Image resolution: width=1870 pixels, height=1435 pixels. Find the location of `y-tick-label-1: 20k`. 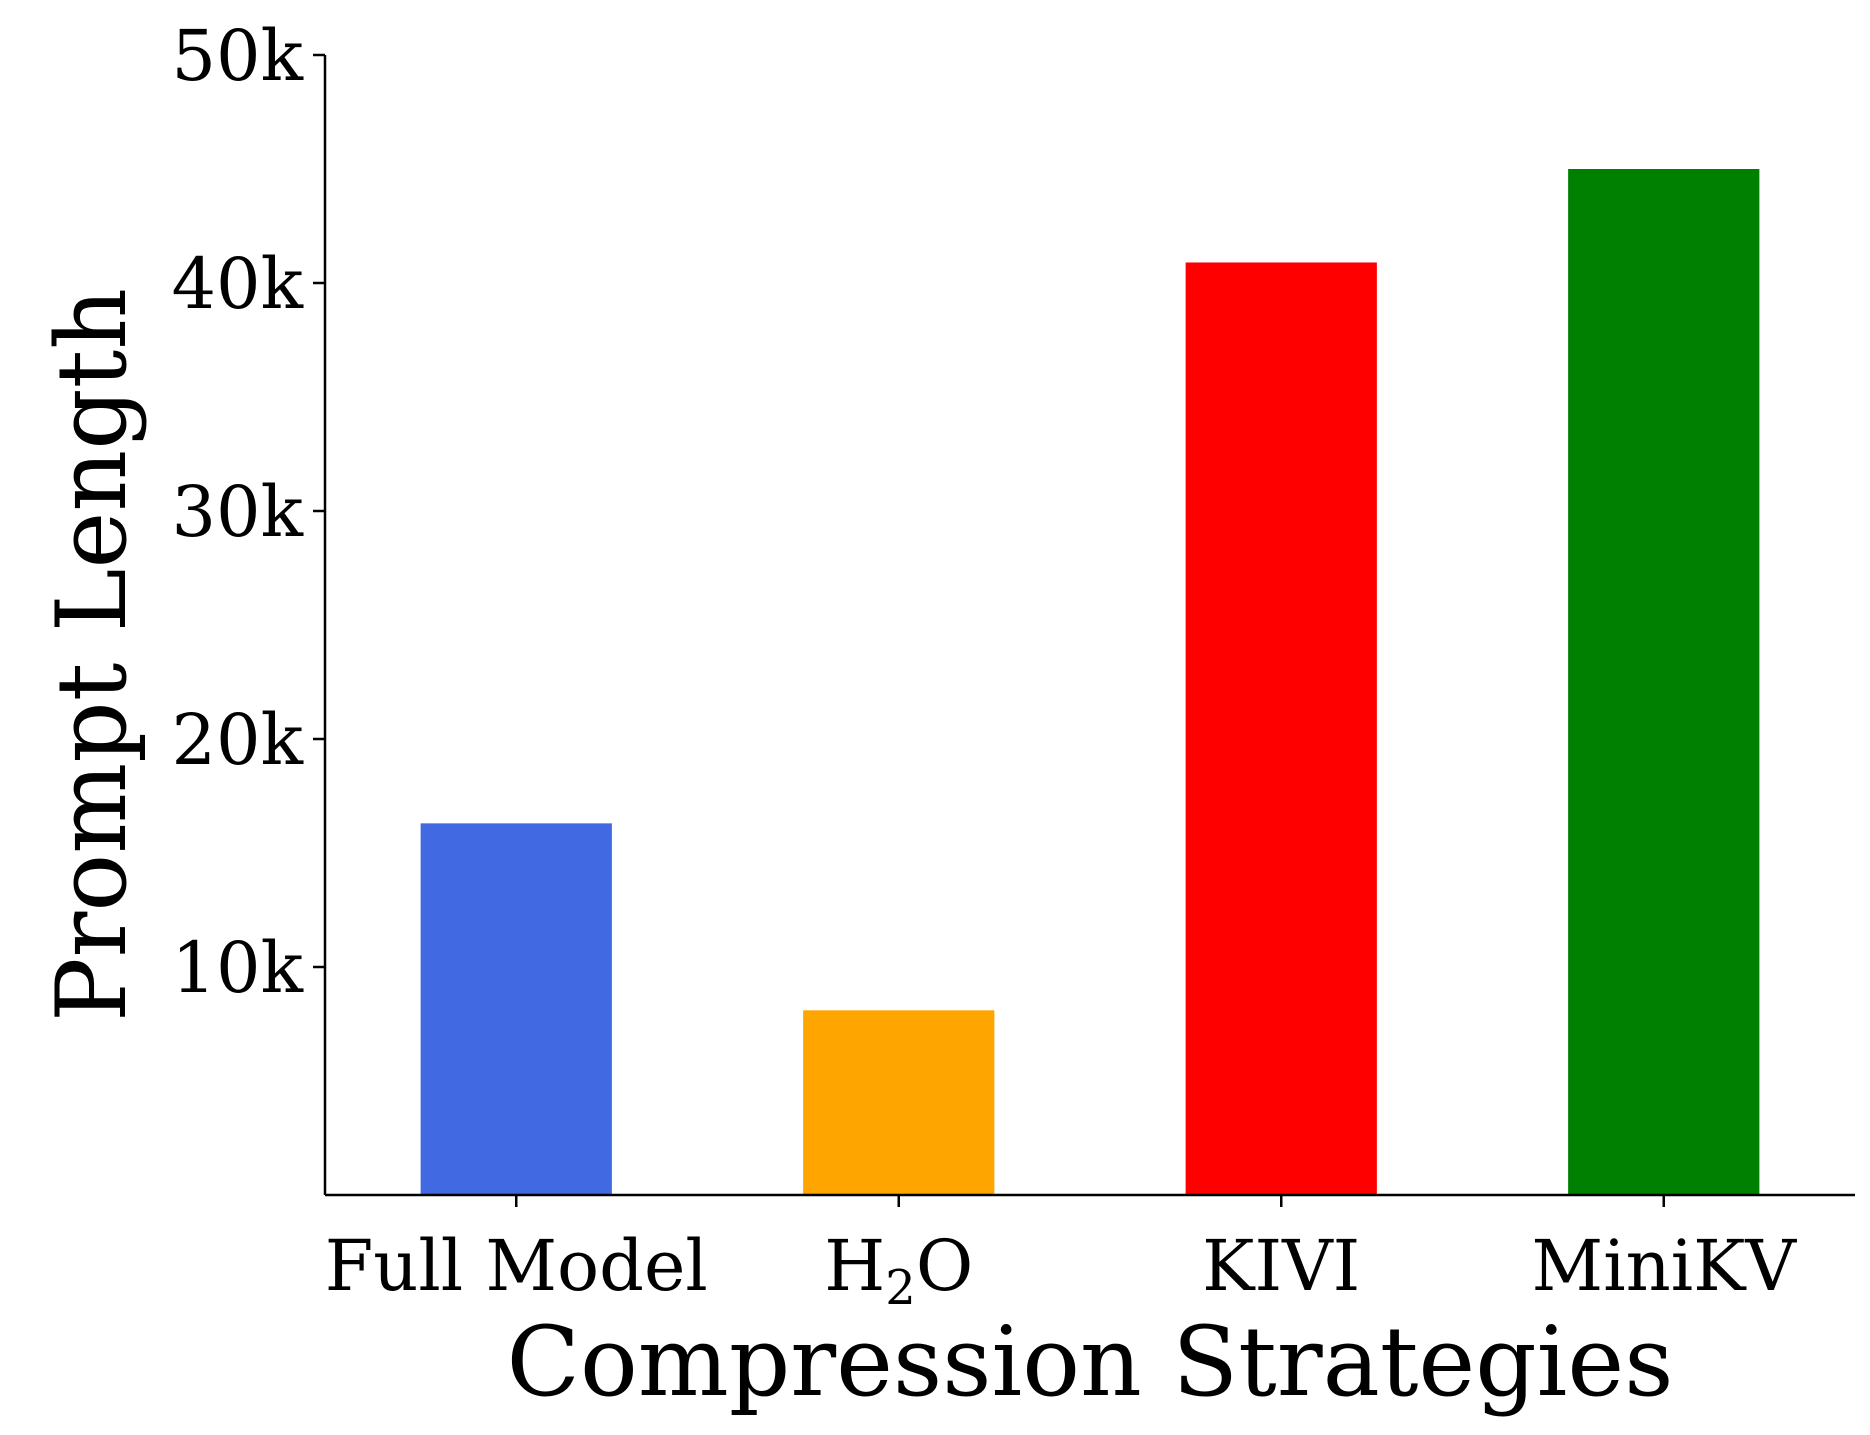

y-tick-label-1: 20k is located at coordinates (238, 740).